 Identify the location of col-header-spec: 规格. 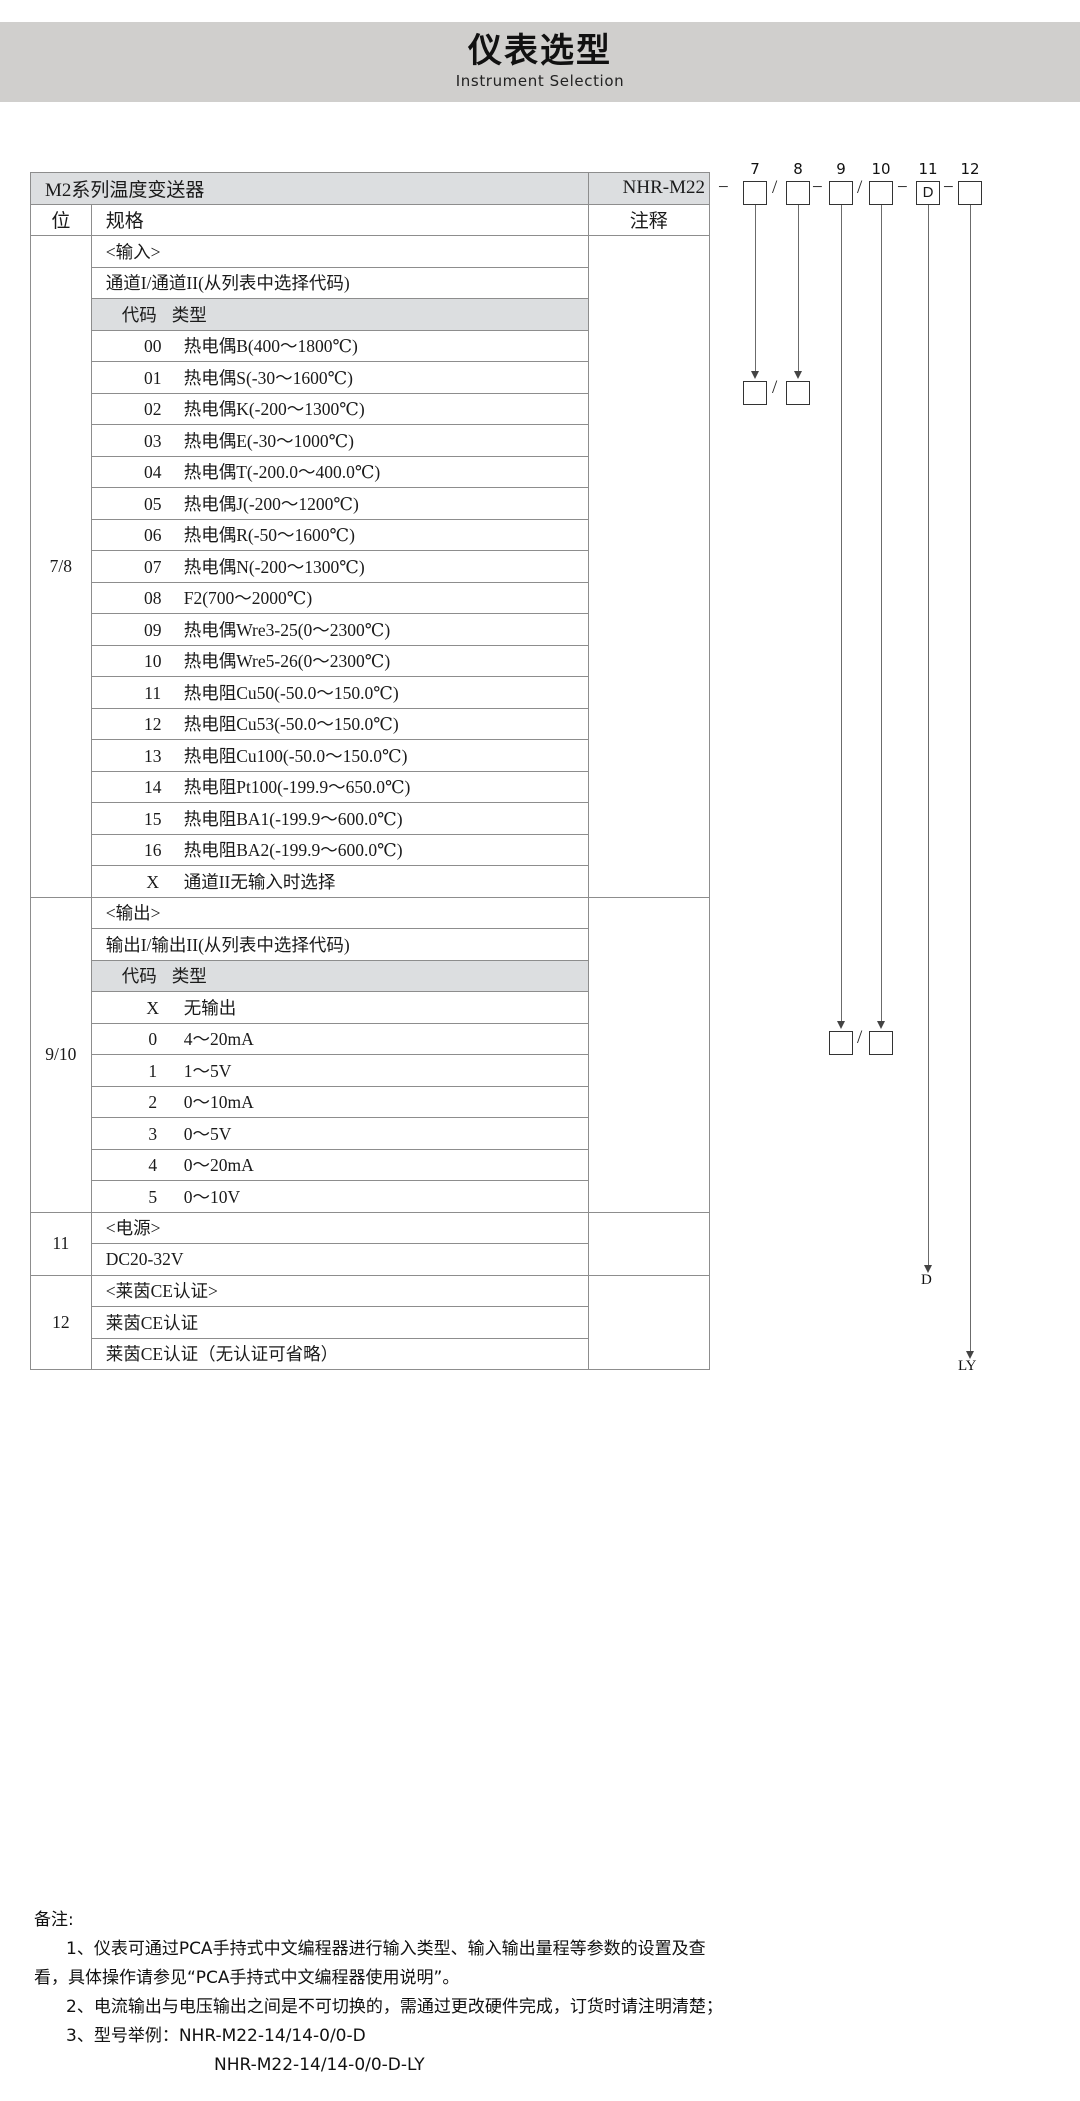
(339, 219).